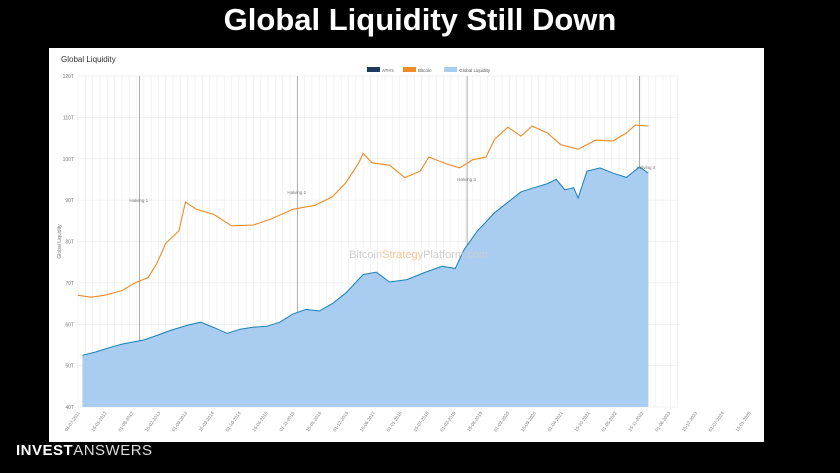  What do you see at coordinates (234, 421) in the screenshot?
I see `x-tick-label: 01-10-2014` at bounding box center [234, 421].